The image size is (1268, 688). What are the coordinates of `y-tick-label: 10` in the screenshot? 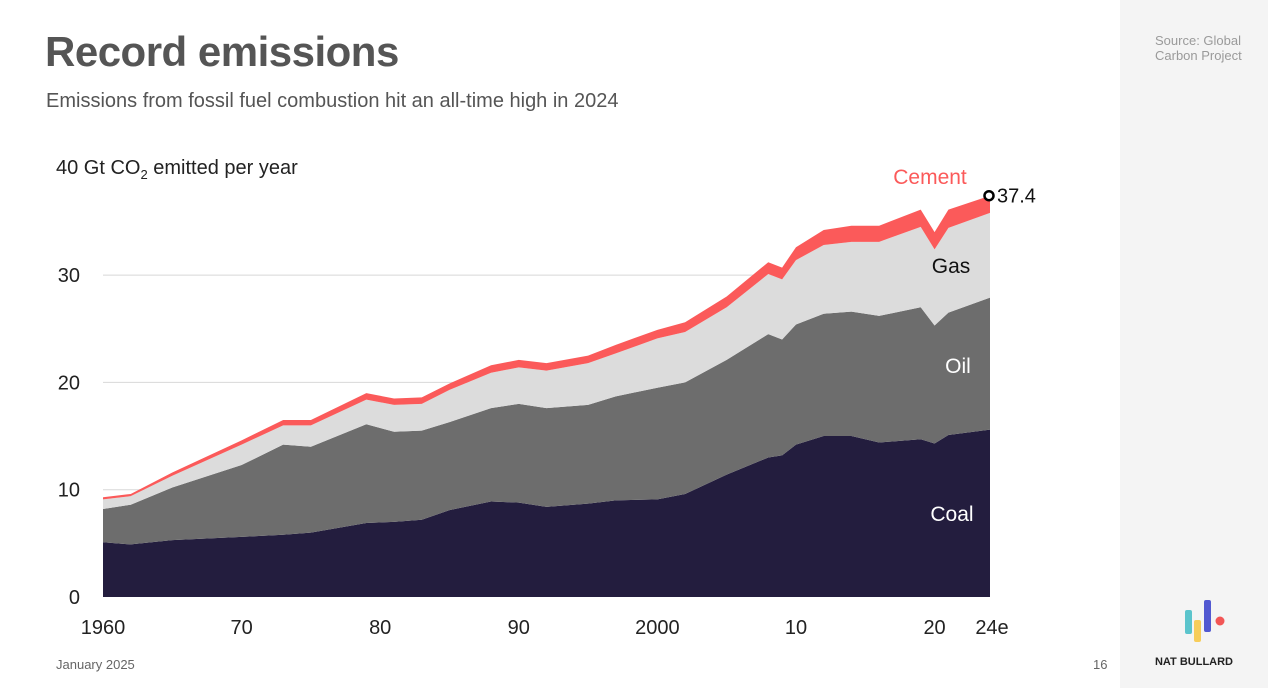 It's located at (69, 491).